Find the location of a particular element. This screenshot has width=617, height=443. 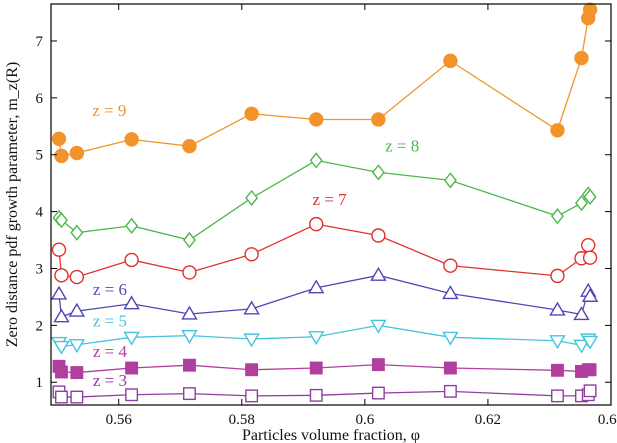

series-annotation: z = 7 is located at coordinates (330, 199).